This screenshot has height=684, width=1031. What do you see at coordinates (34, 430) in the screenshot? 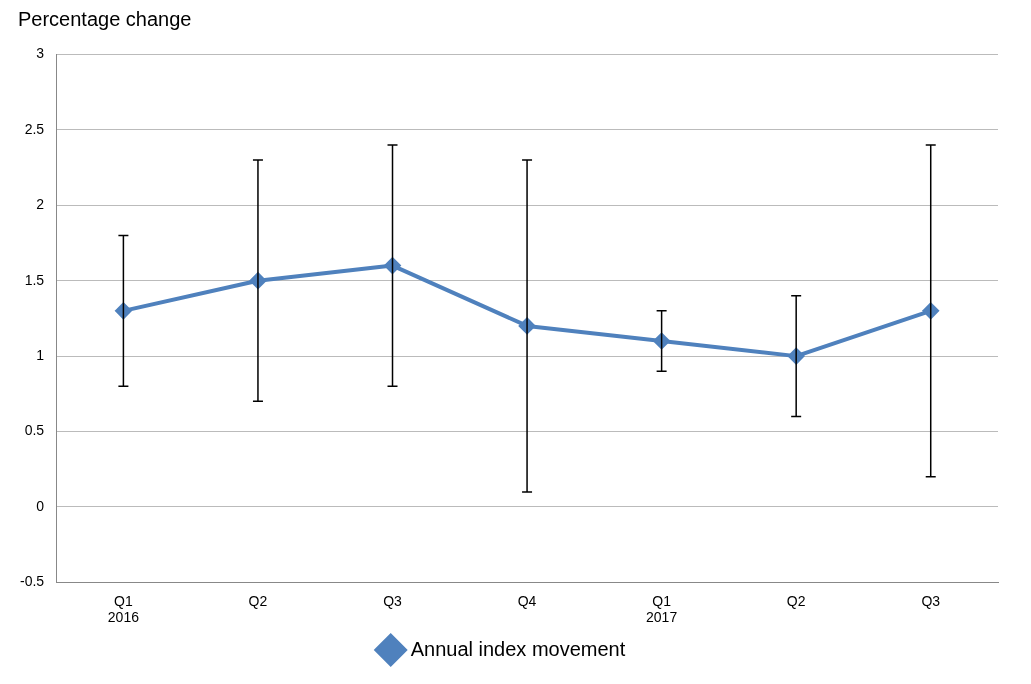
I see `y-tick-label: 0.5` at bounding box center [34, 430].